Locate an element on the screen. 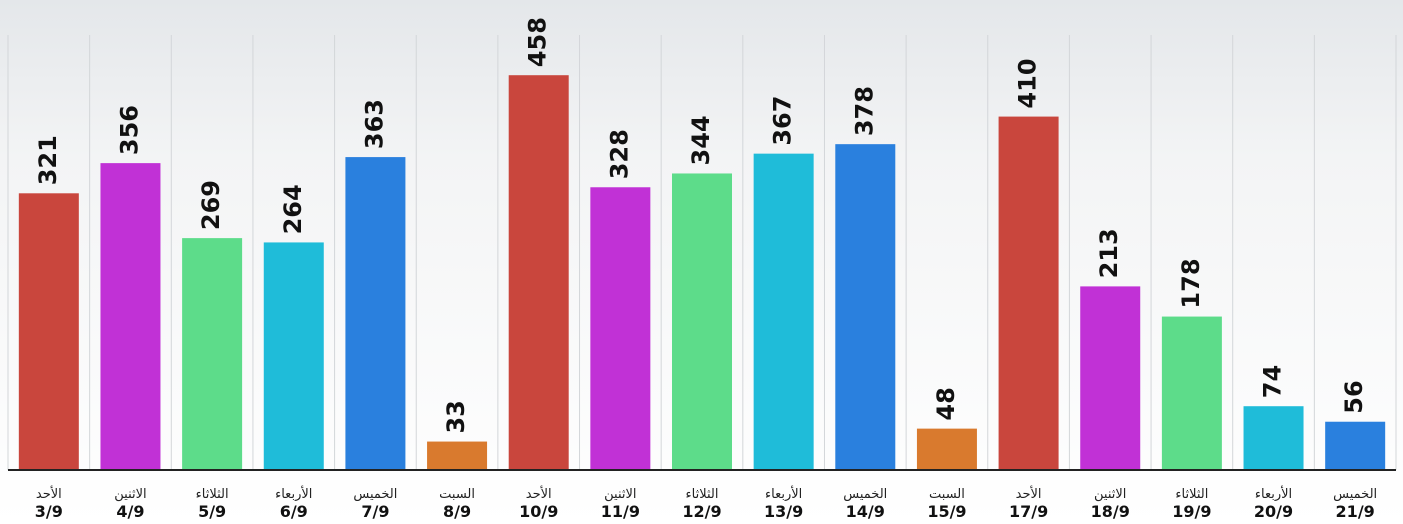 This screenshot has width=1403, height=524. value-label: 328 is located at coordinates (619, 154).